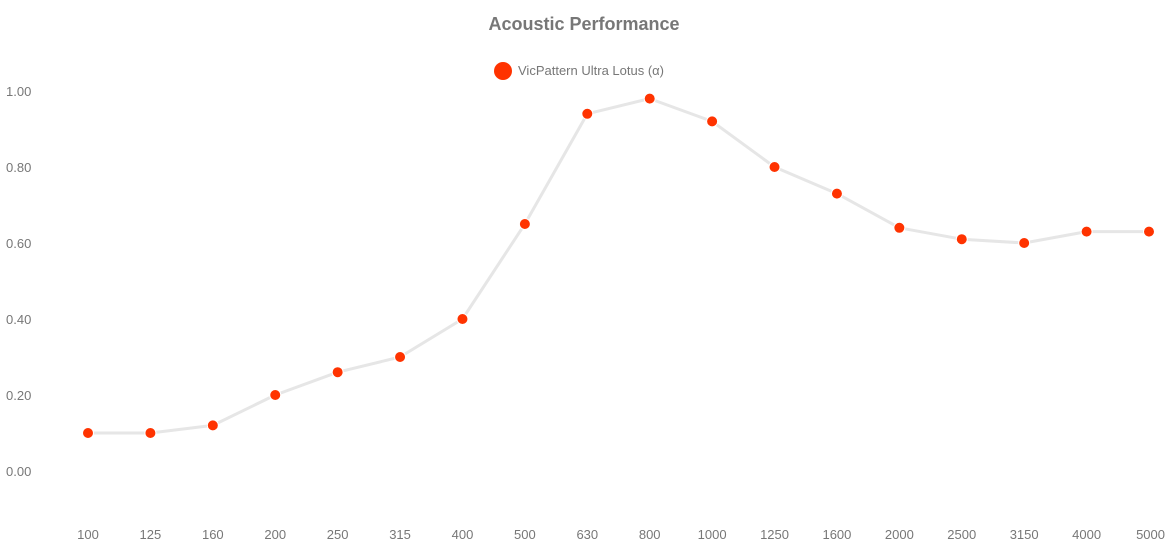 Image resolution: width=1168 pixels, height=550 pixels. I want to click on y-tick-label: 0.60, so click(18, 243).